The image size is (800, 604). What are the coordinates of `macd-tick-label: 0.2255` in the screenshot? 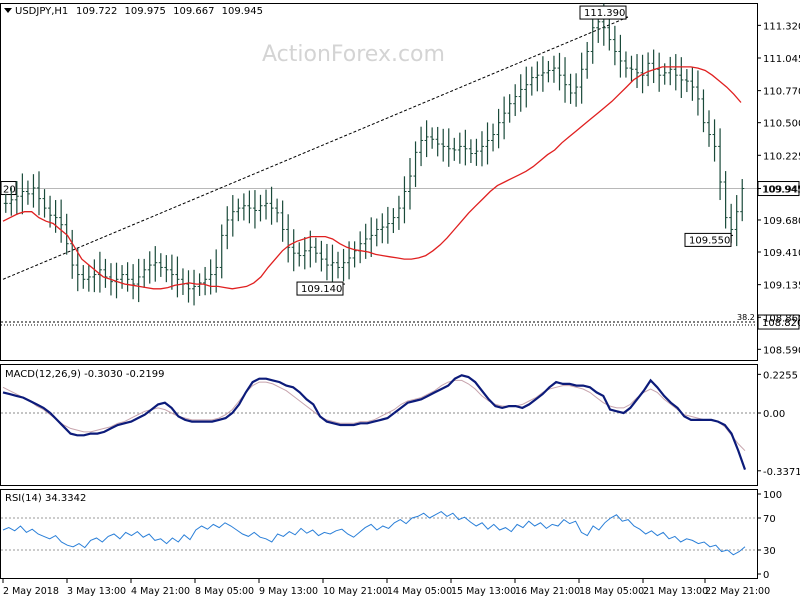 It's located at (780, 375).